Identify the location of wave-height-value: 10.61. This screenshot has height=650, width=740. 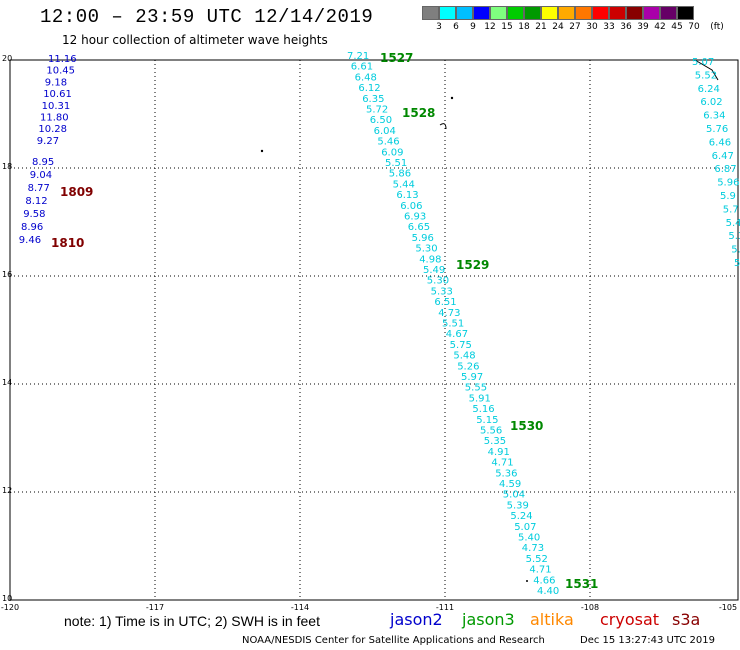
(57, 94).